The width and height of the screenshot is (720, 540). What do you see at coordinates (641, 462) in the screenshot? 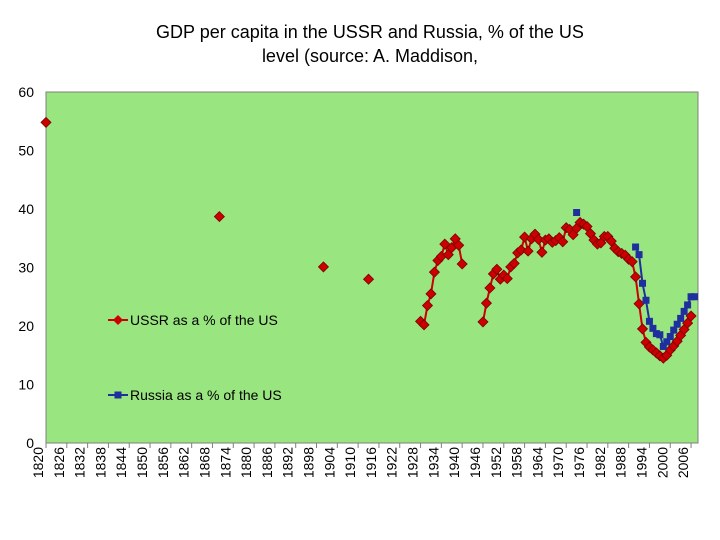
I see `x-tick-label: 1994` at bounding box center [641, 462].